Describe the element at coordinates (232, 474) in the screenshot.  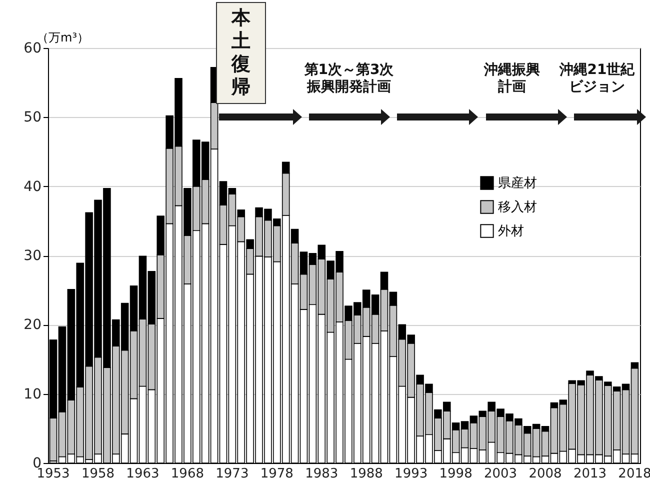
I see `x-tick-label: 1973` at that location.